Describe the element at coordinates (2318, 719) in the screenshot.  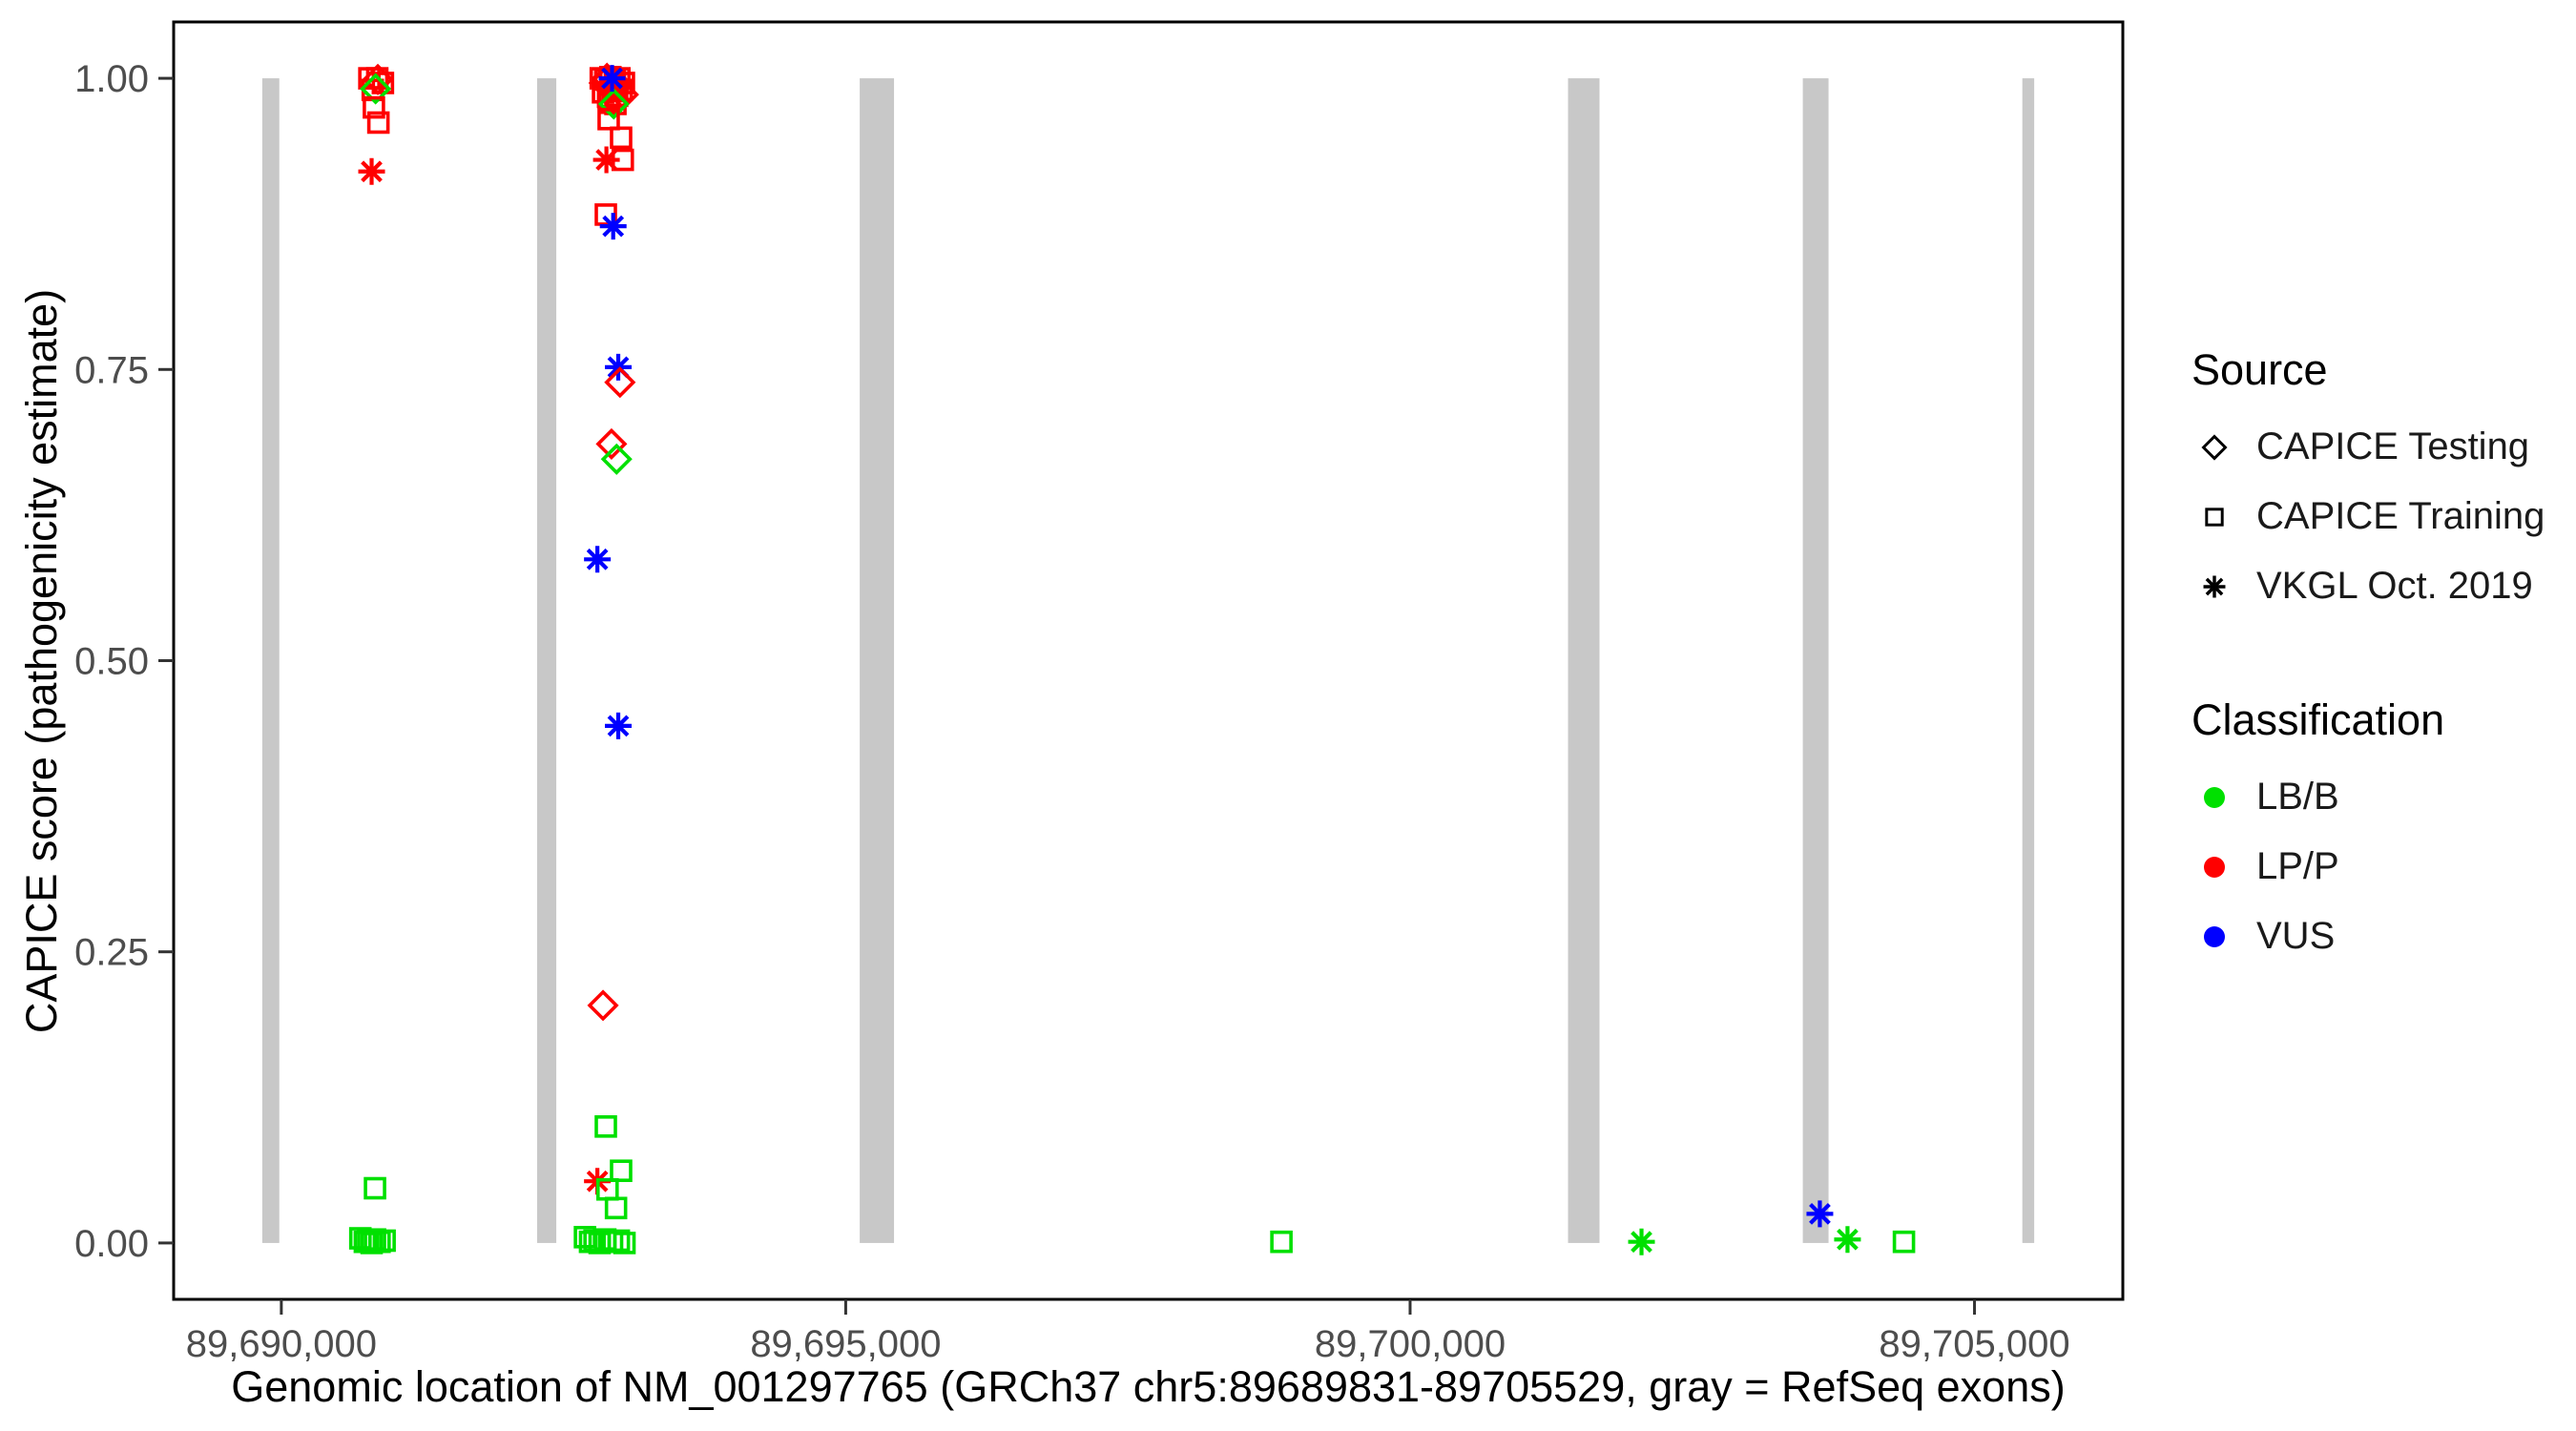
I see `legend-classification-title: Classification` at that location.